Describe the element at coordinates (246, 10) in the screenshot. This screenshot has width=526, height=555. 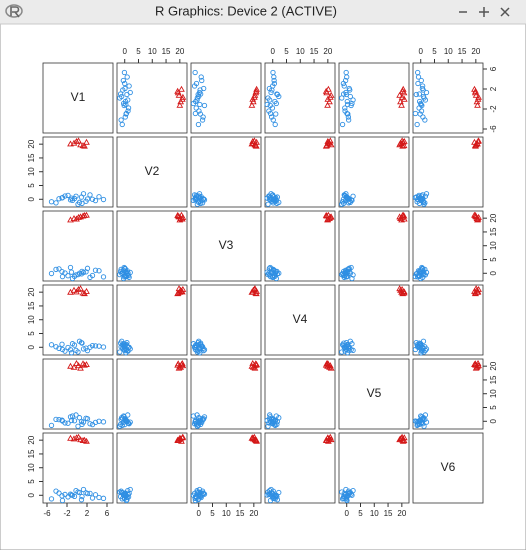
I see `window-title: R Graphics: Device 2 (ACTIVE)` at that location.